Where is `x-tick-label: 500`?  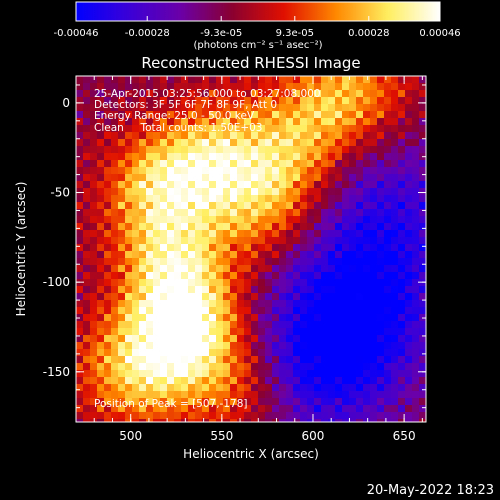 x-tick-label: 500 is located at coordinates (130, 436).